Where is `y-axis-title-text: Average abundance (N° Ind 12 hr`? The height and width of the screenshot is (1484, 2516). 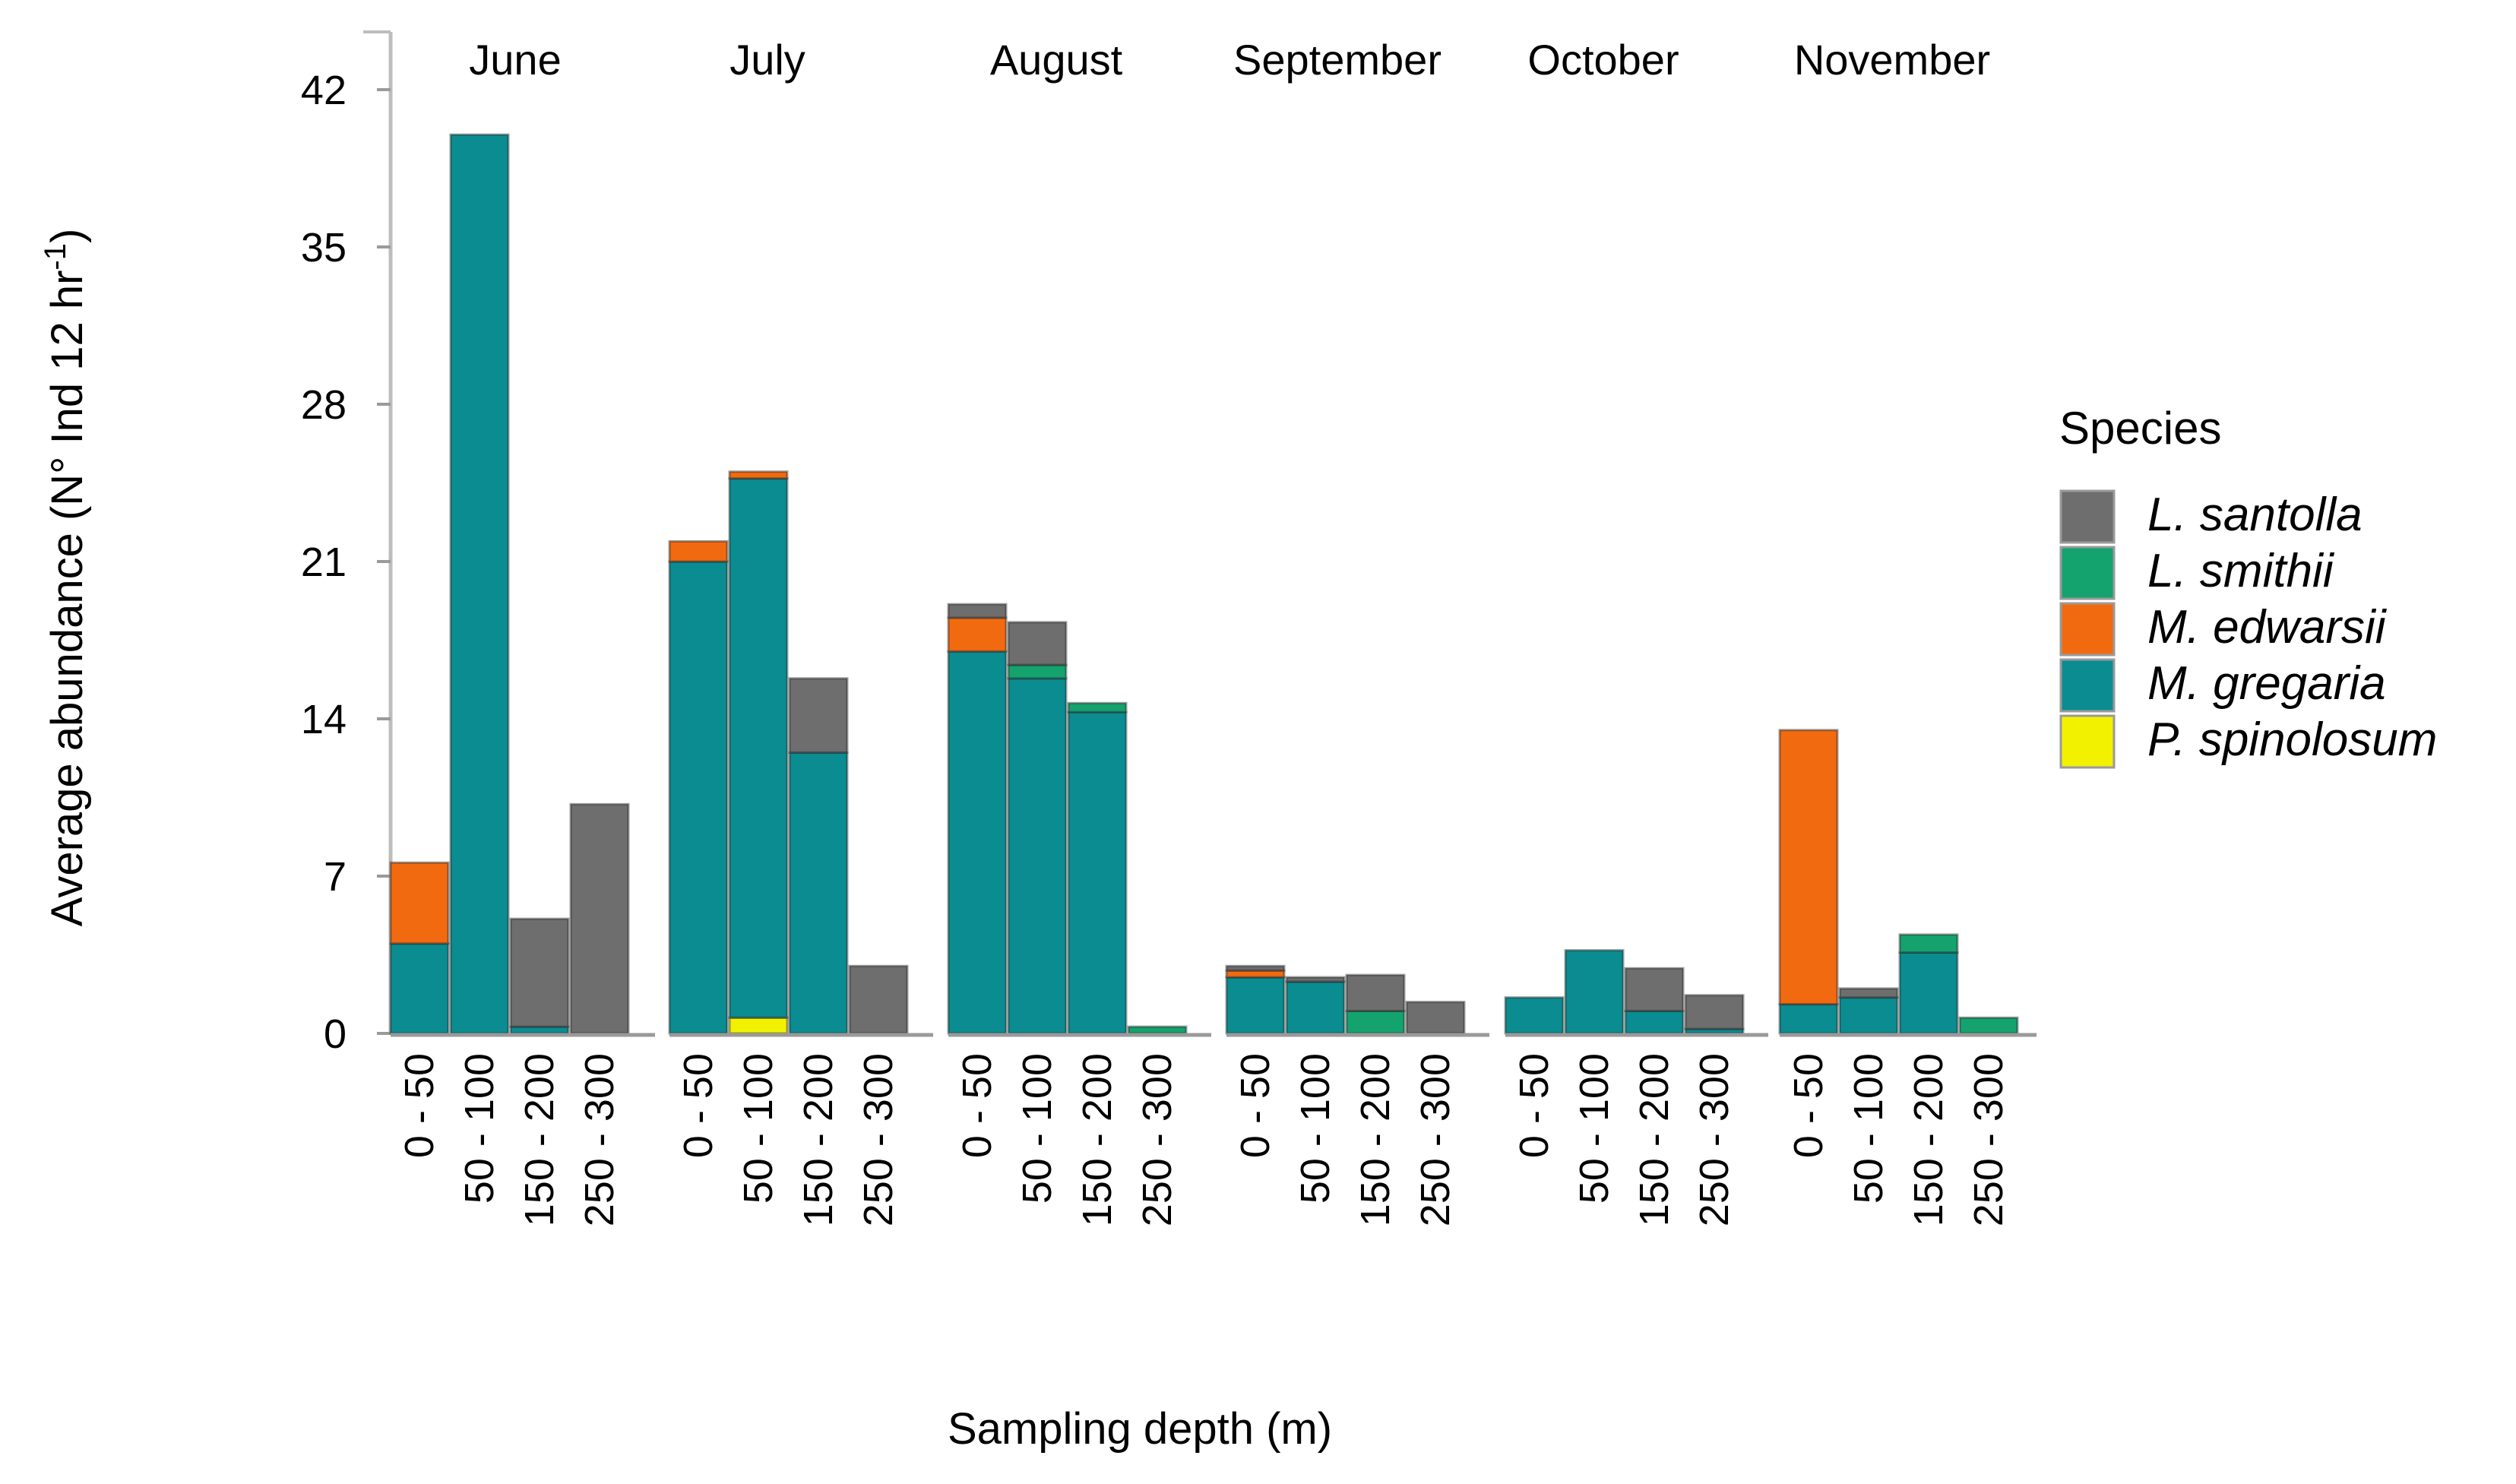 y-axis-title-text: Average abundance (N° Ind 12 hr is located at coordinates (67, 599).